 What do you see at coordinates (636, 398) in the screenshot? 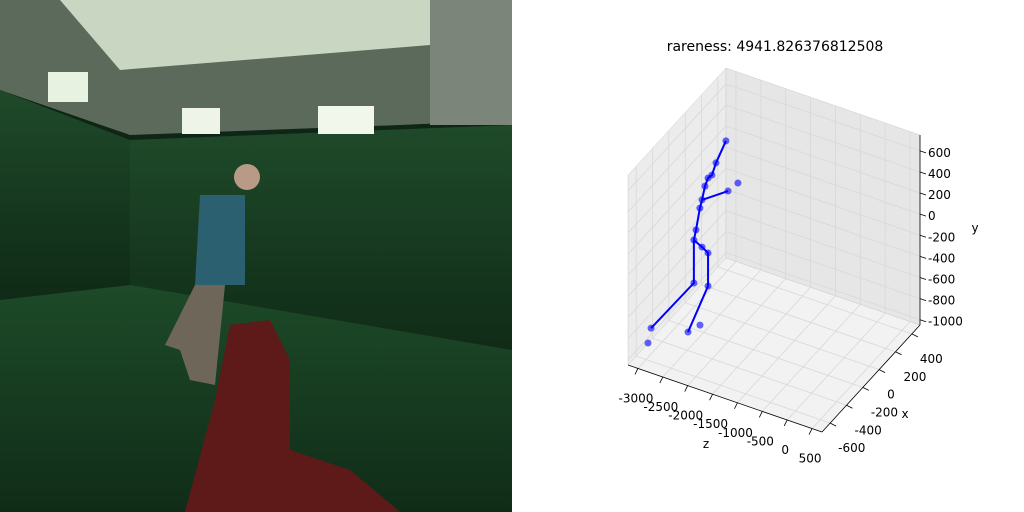
I see `z-tick-label: -3000` at bounding box center [636, 398].